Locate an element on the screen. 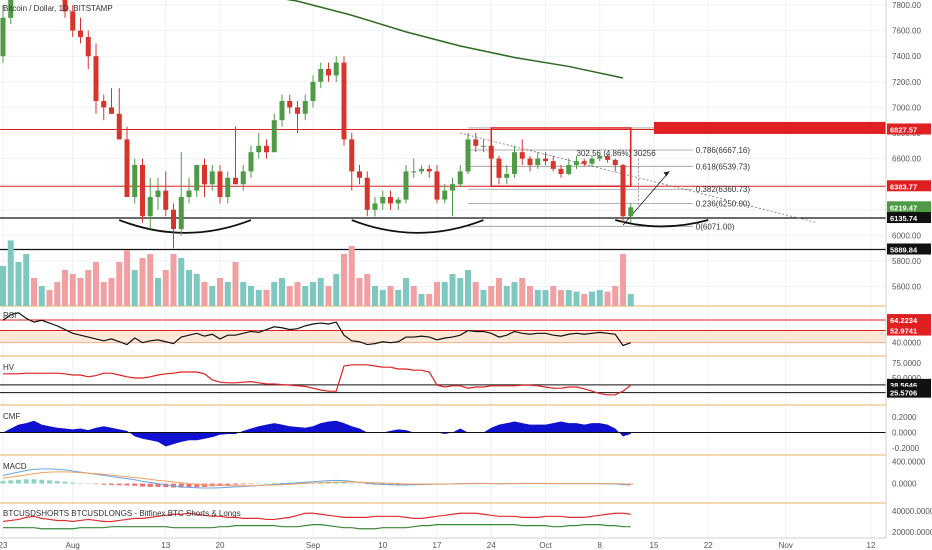  price-tick-label: 6600.00 is located at coordinates (906, 159).